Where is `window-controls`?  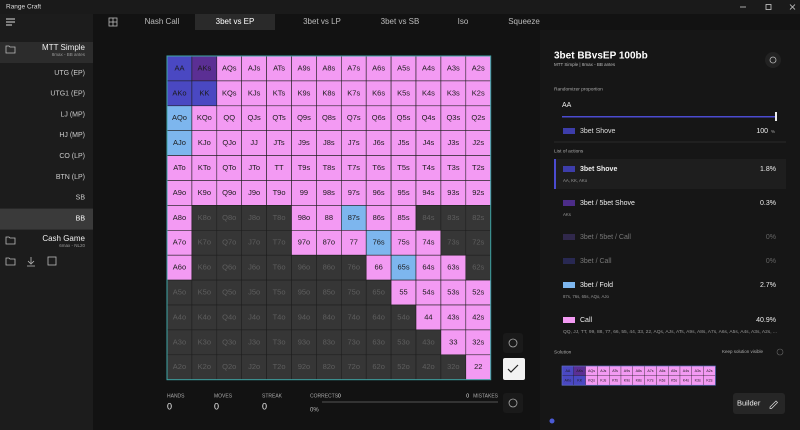
window-controls is located at coordinates (768, 7).